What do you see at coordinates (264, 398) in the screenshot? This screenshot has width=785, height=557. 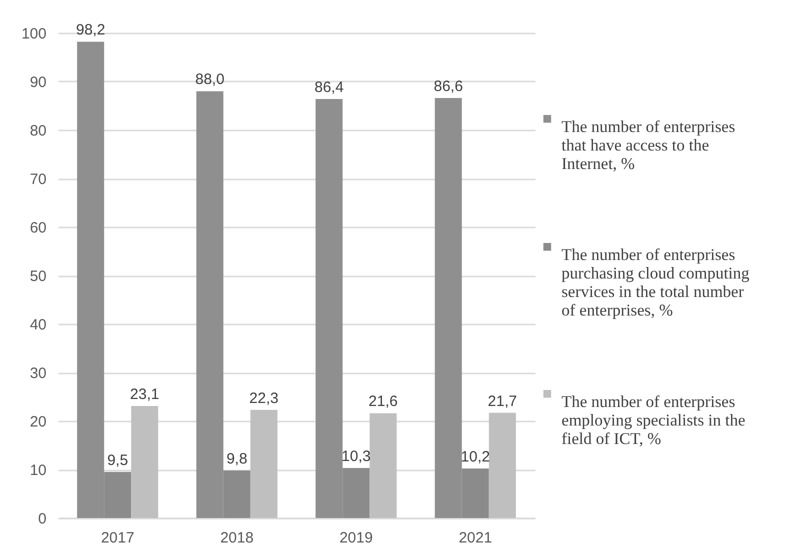 I see `data-label: 22,3` at bounding box center [264, 398].